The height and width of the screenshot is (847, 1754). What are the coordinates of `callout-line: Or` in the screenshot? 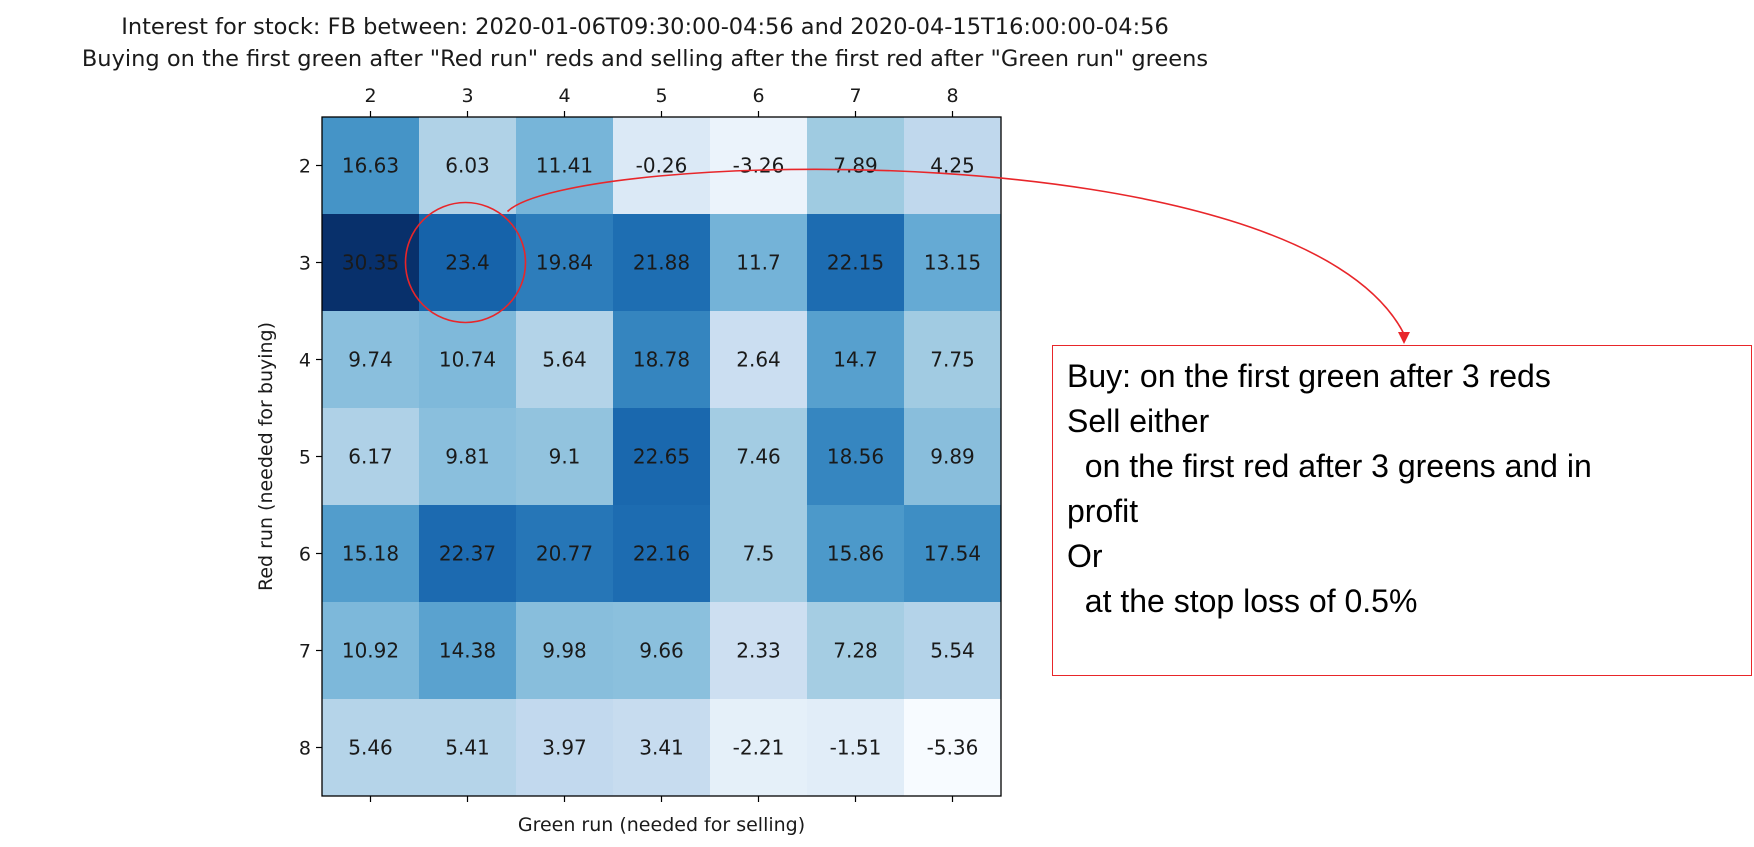 It's located at (1085, 556).